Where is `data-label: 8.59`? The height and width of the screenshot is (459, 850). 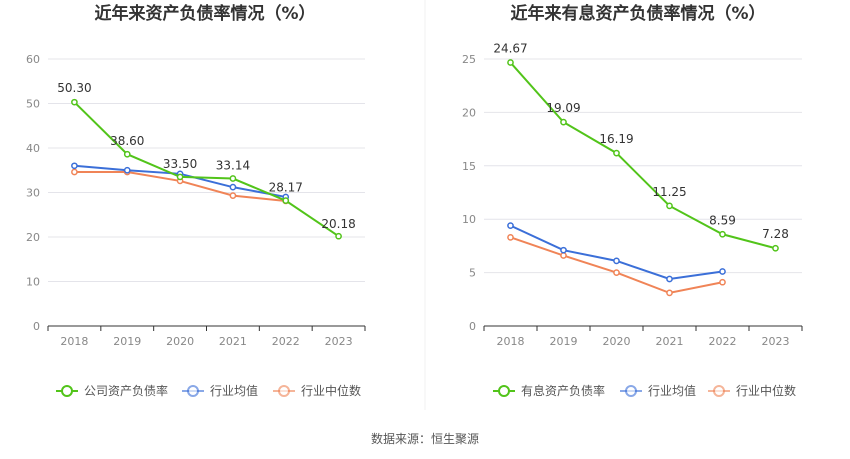
data-label: 8.59 is located at coordinates (722, 220).